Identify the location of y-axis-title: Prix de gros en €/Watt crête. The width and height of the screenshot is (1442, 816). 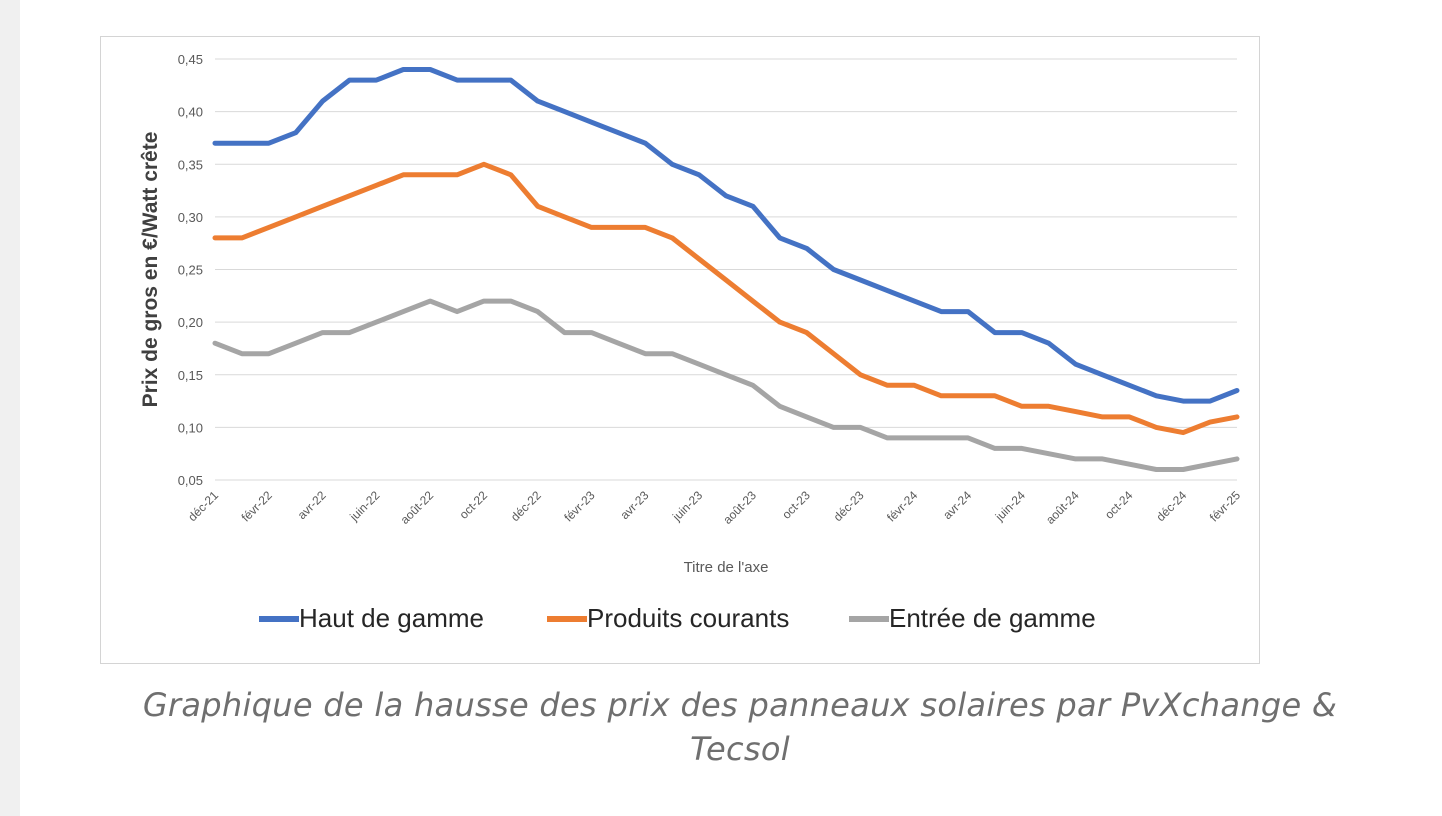
(150, 270).